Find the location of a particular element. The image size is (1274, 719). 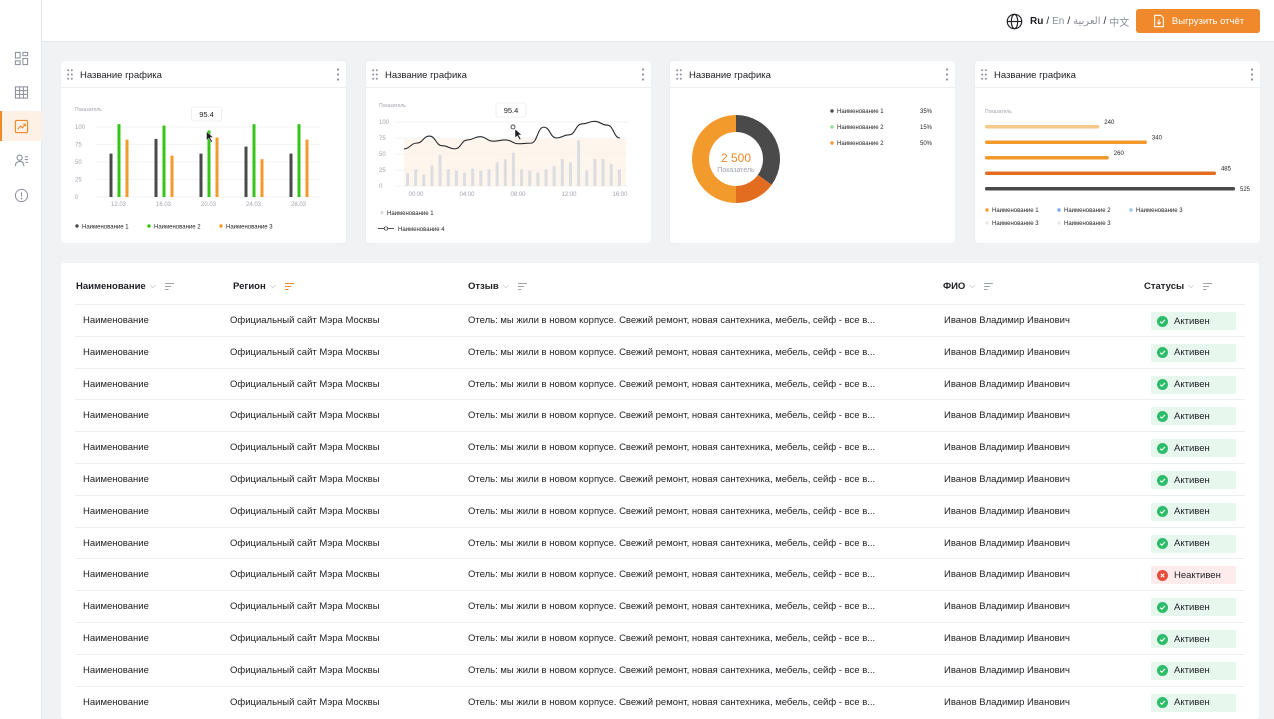

x-tick-label: 12.03 is located at coordinates (119, 205).